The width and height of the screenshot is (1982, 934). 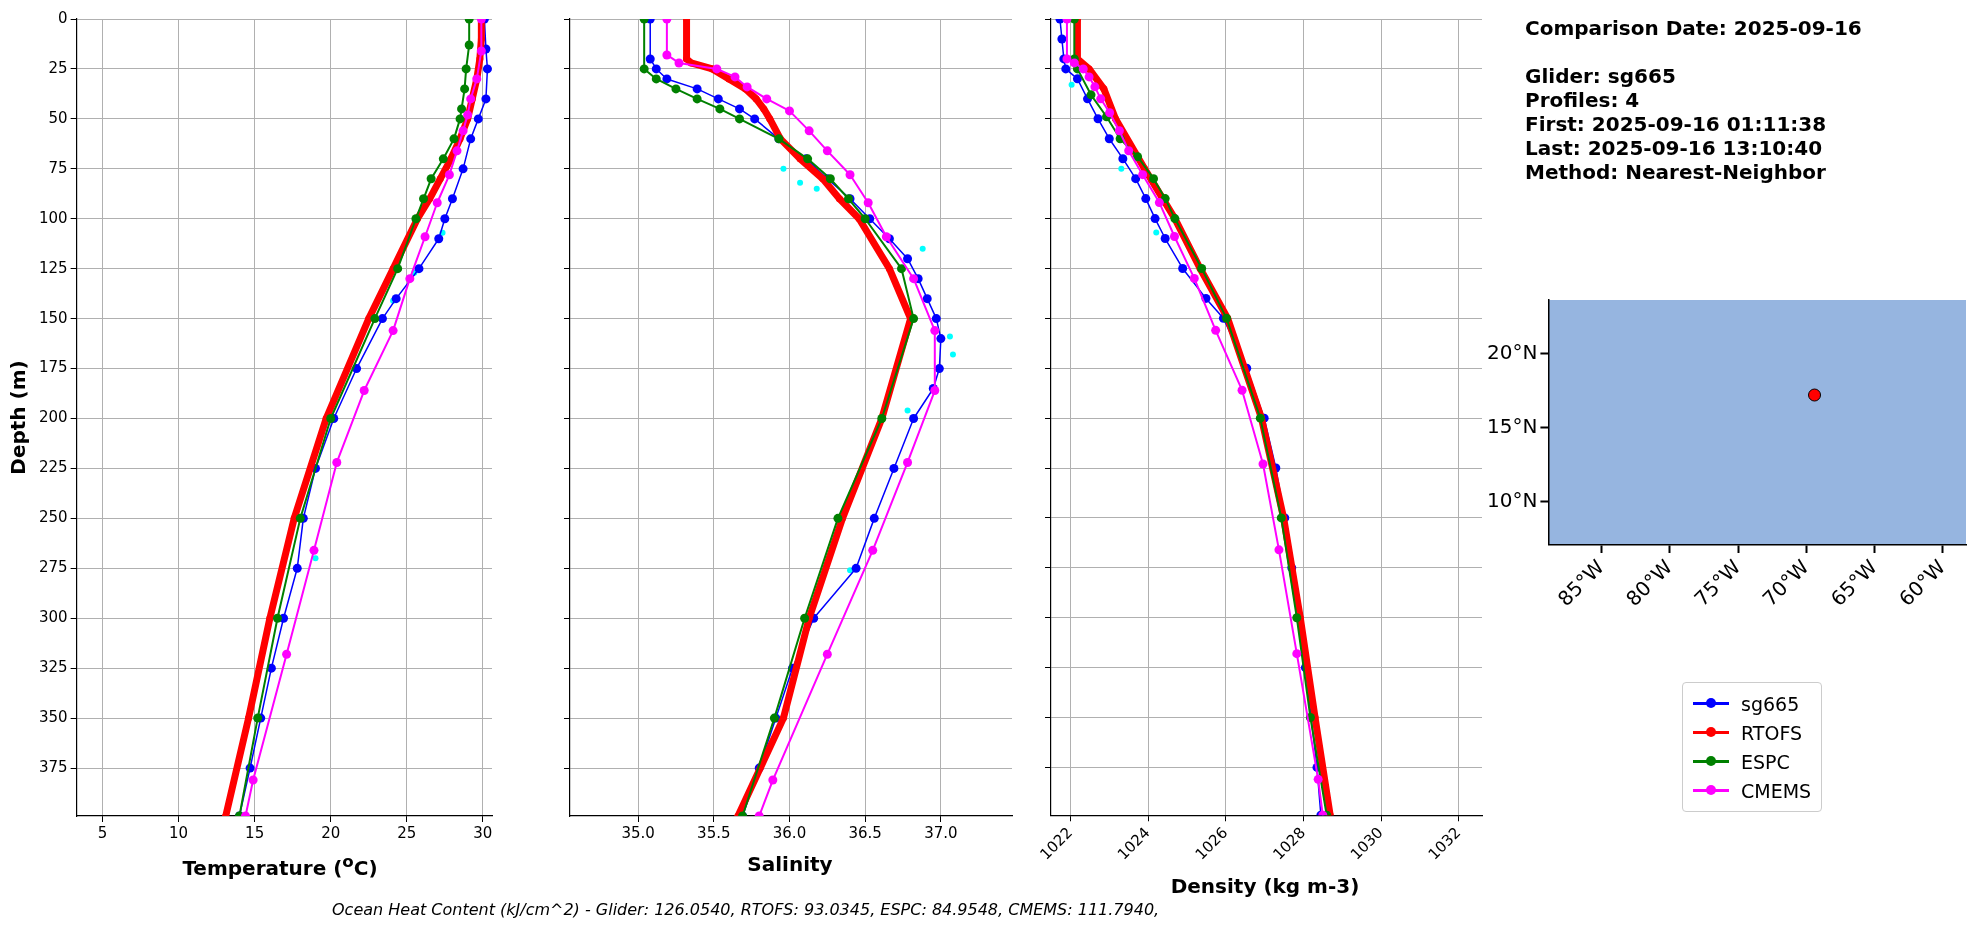 What do you see at coordinates (865, 832) in the screenshot?
I see `x-tick-label: 36.5` at bounding box center [865, 832].